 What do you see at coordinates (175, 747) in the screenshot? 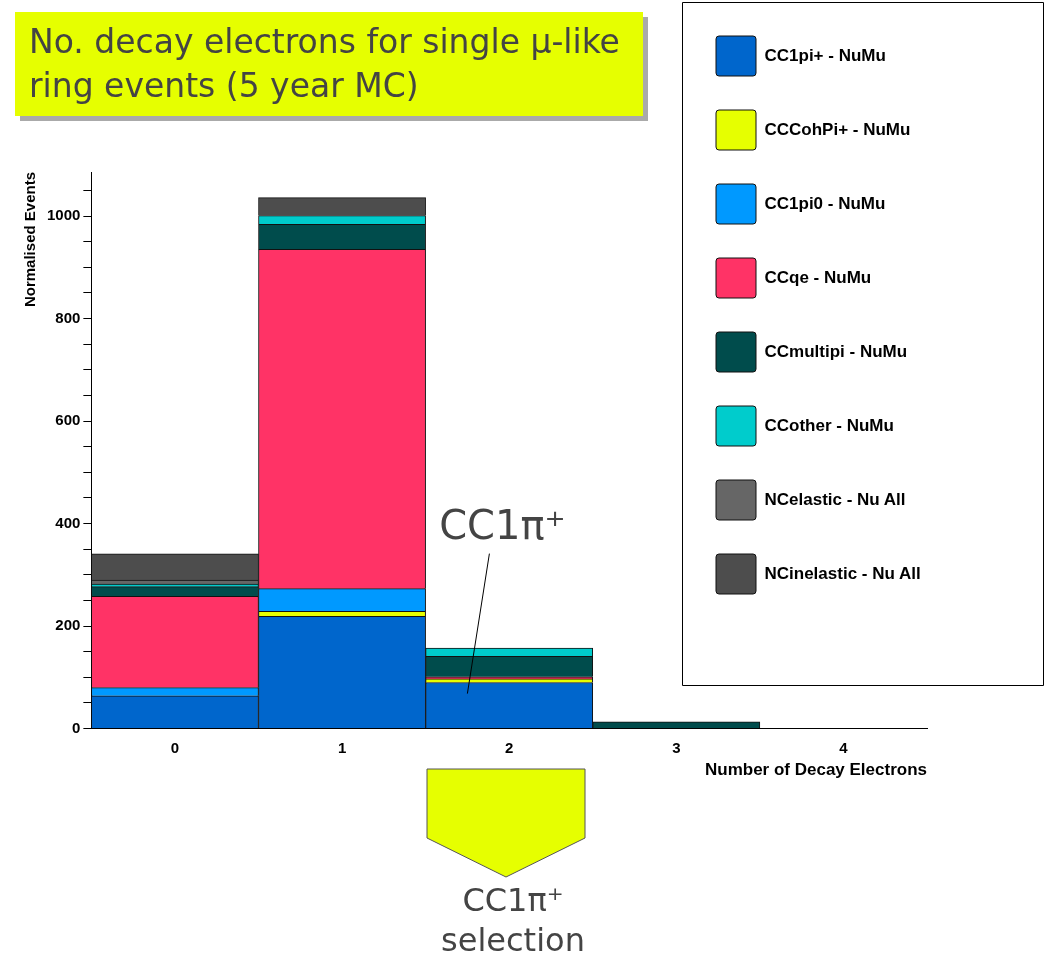
I see `x-tick-label: 0` at bounding box center [175, 747].